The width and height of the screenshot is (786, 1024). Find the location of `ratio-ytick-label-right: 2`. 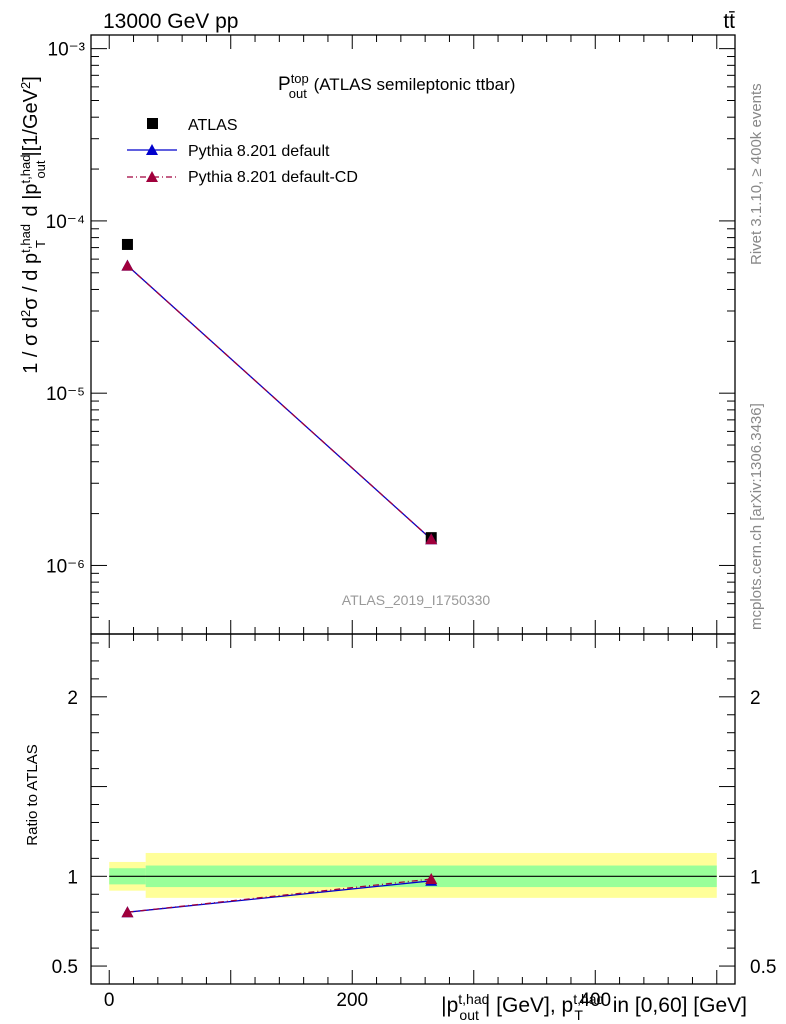

ratio-ytick-label-right: 2 is located at coordinates (755, 698).